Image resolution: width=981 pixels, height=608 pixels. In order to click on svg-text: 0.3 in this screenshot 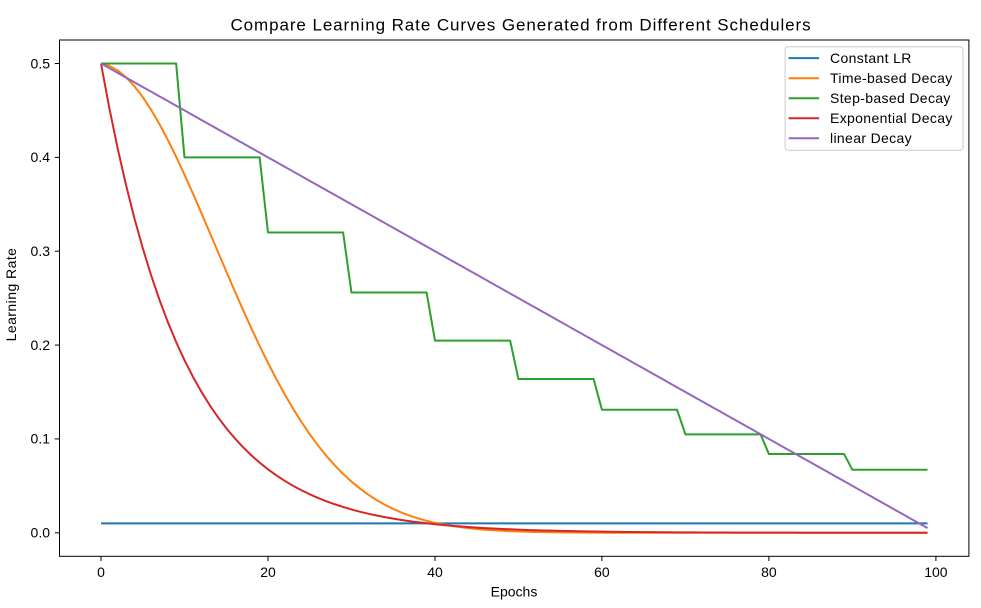, I will do `click(41, 251)`.